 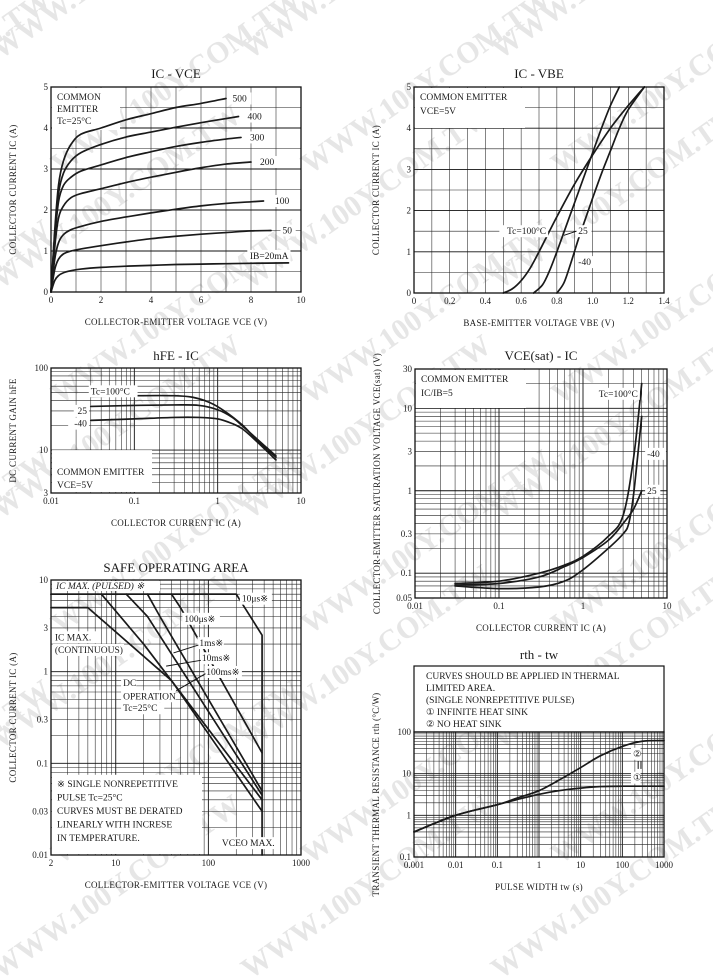 I want to click on series-label: 500, so click(x=240, y=99).